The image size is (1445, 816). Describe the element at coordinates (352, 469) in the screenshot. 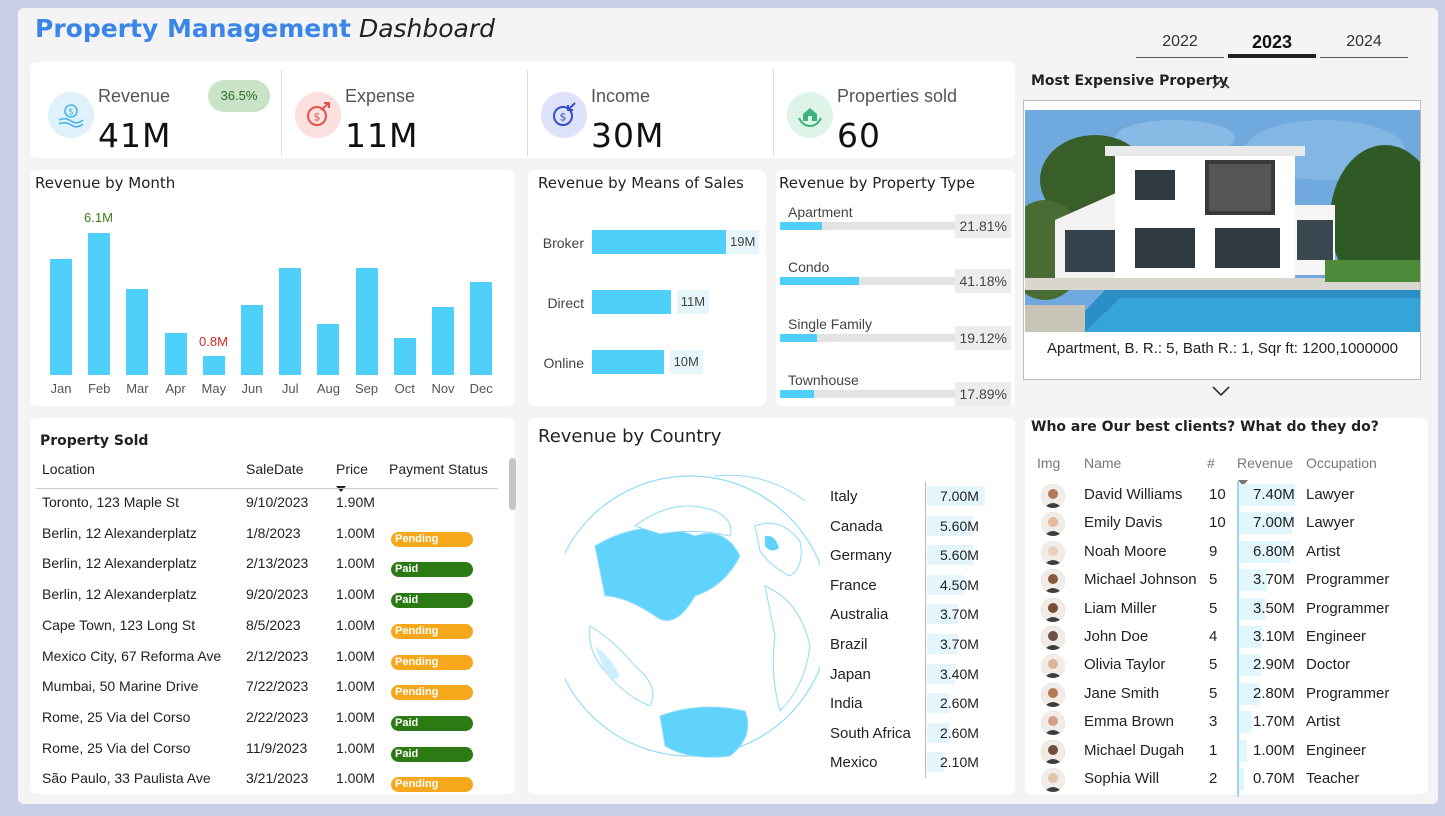

I see `col-header-price: Price` at that location.